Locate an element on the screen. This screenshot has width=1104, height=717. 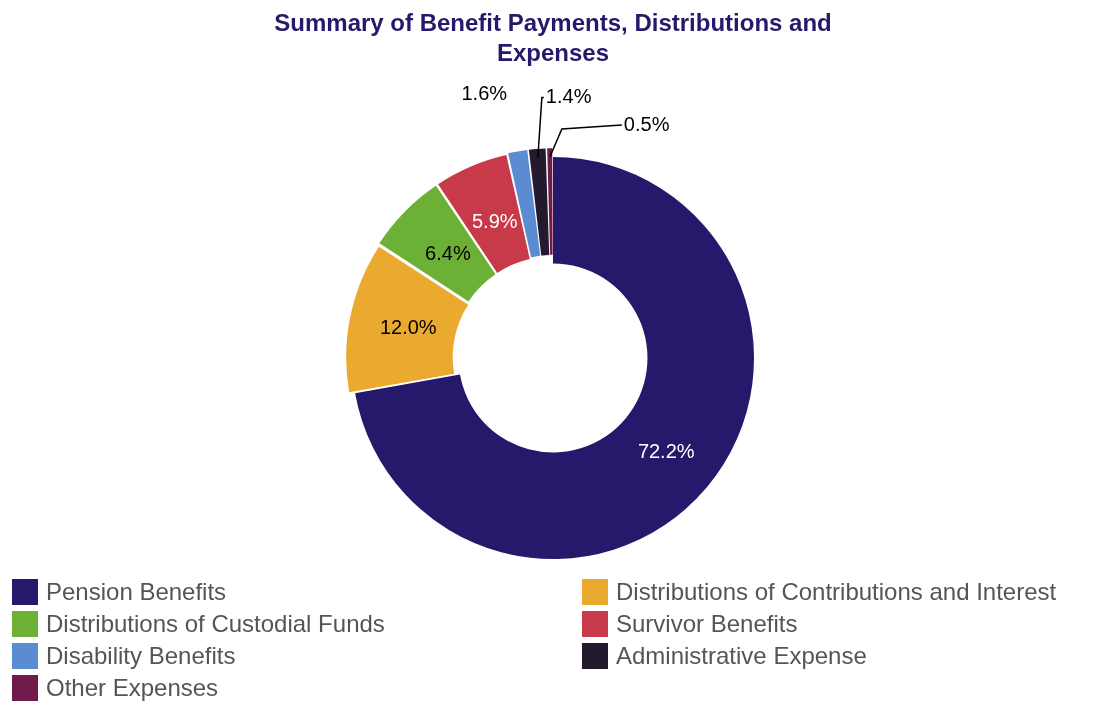
data-label: 1.6% is located at coordinates (484, 93).